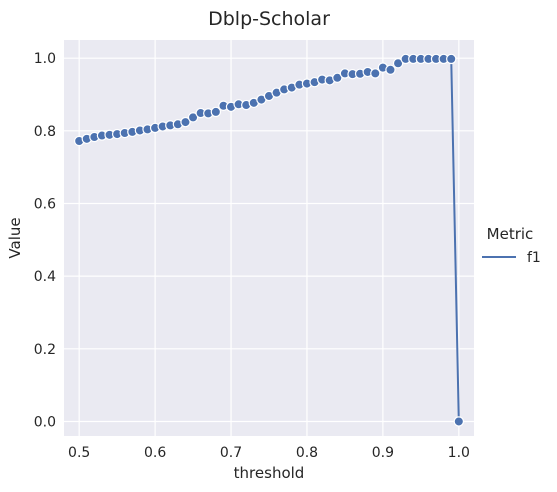  What do you see at coordinates (510, 234) in the screenshot?
I see `legend-title: Metric` at bounding box center [510, 234].